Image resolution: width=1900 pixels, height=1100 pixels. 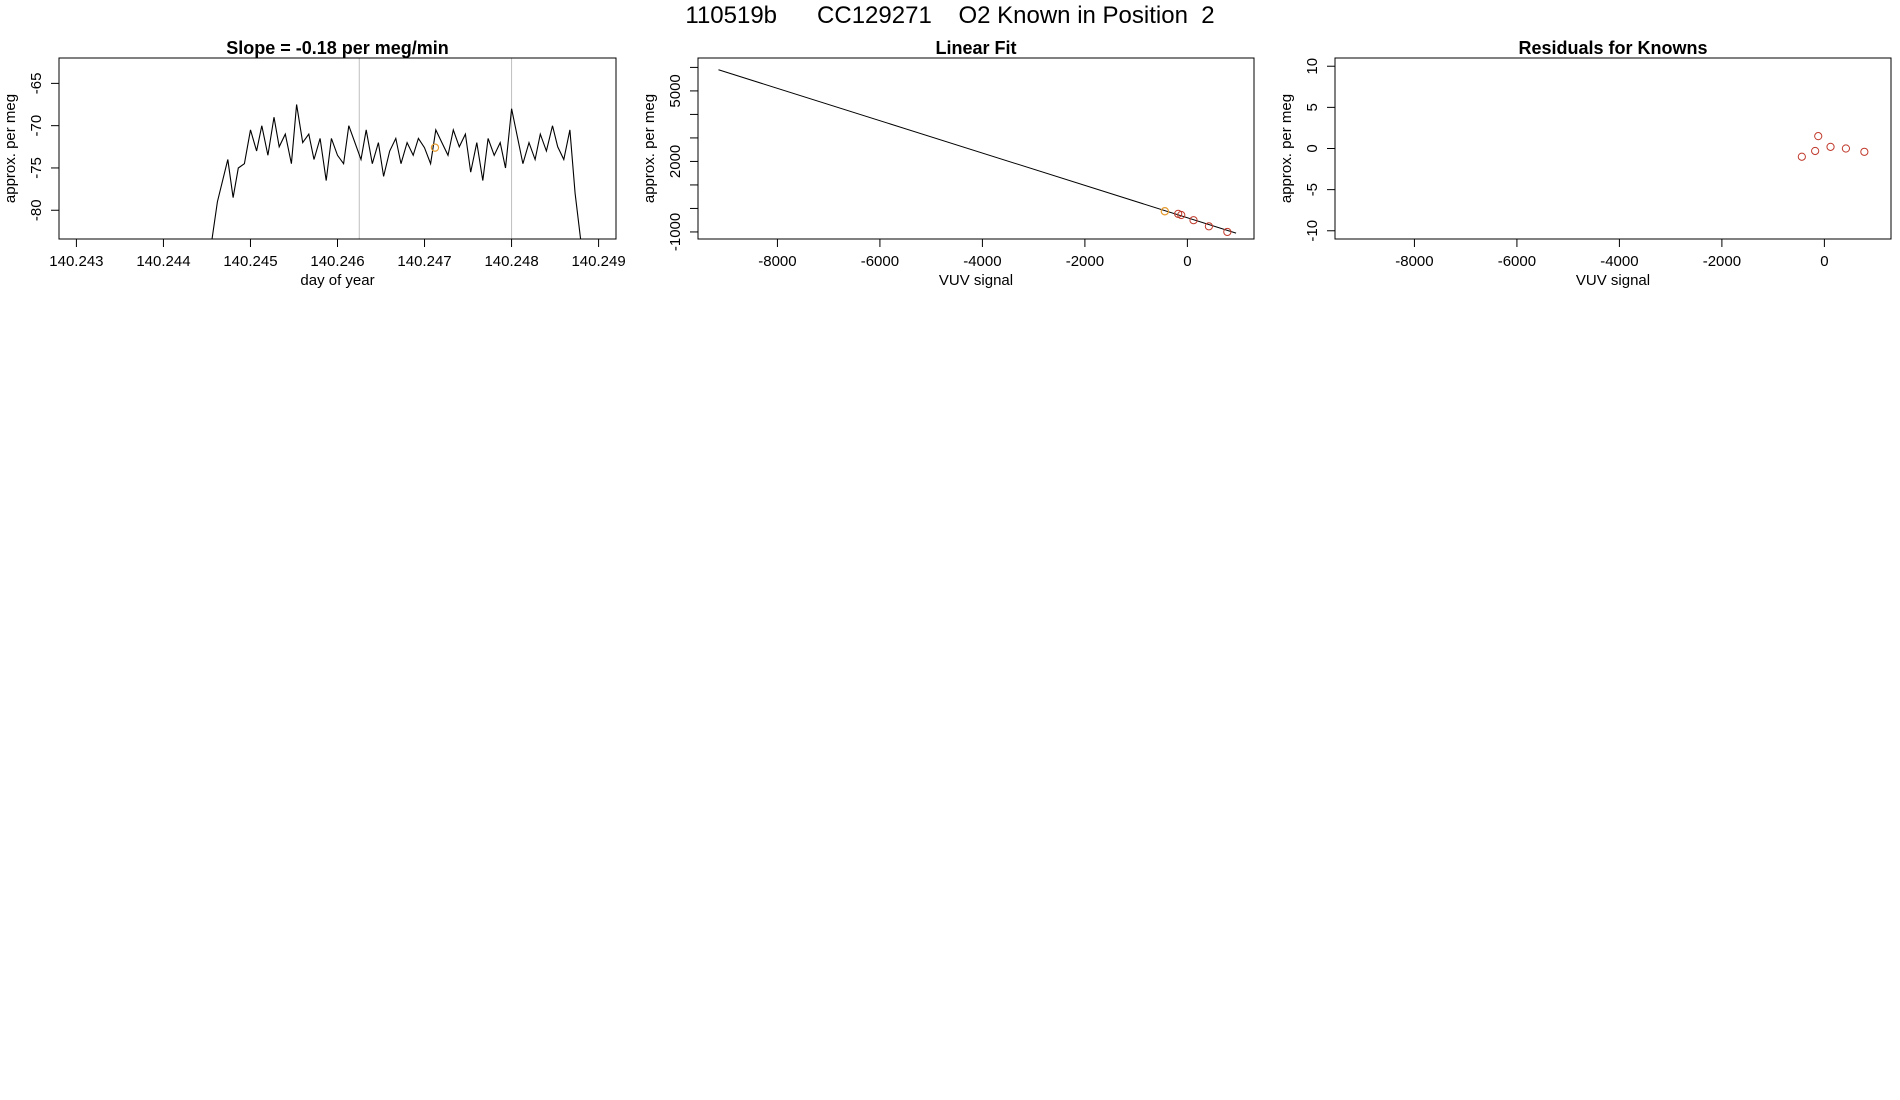 What do you see at coordinates (424, 261) in the screenshot?
I see `x-tick-label: 140.247` at bounding box center [424, 261].